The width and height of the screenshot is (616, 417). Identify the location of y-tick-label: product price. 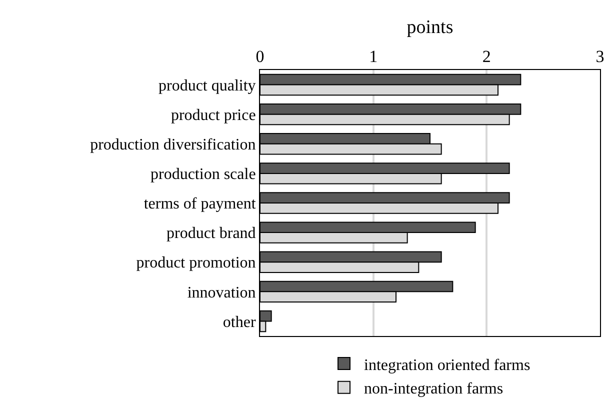
(213, 115).